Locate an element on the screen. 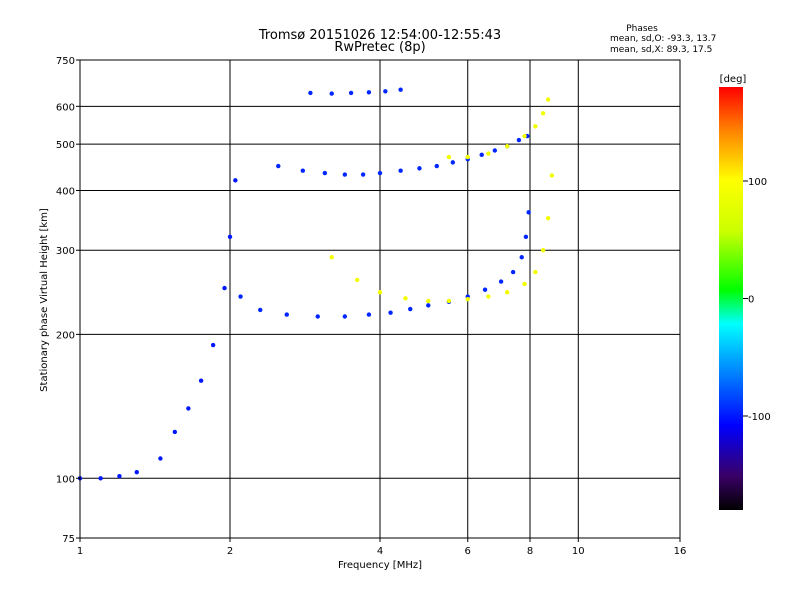  colorbar-tick-label: 0 is located at coordinates (751, 300).